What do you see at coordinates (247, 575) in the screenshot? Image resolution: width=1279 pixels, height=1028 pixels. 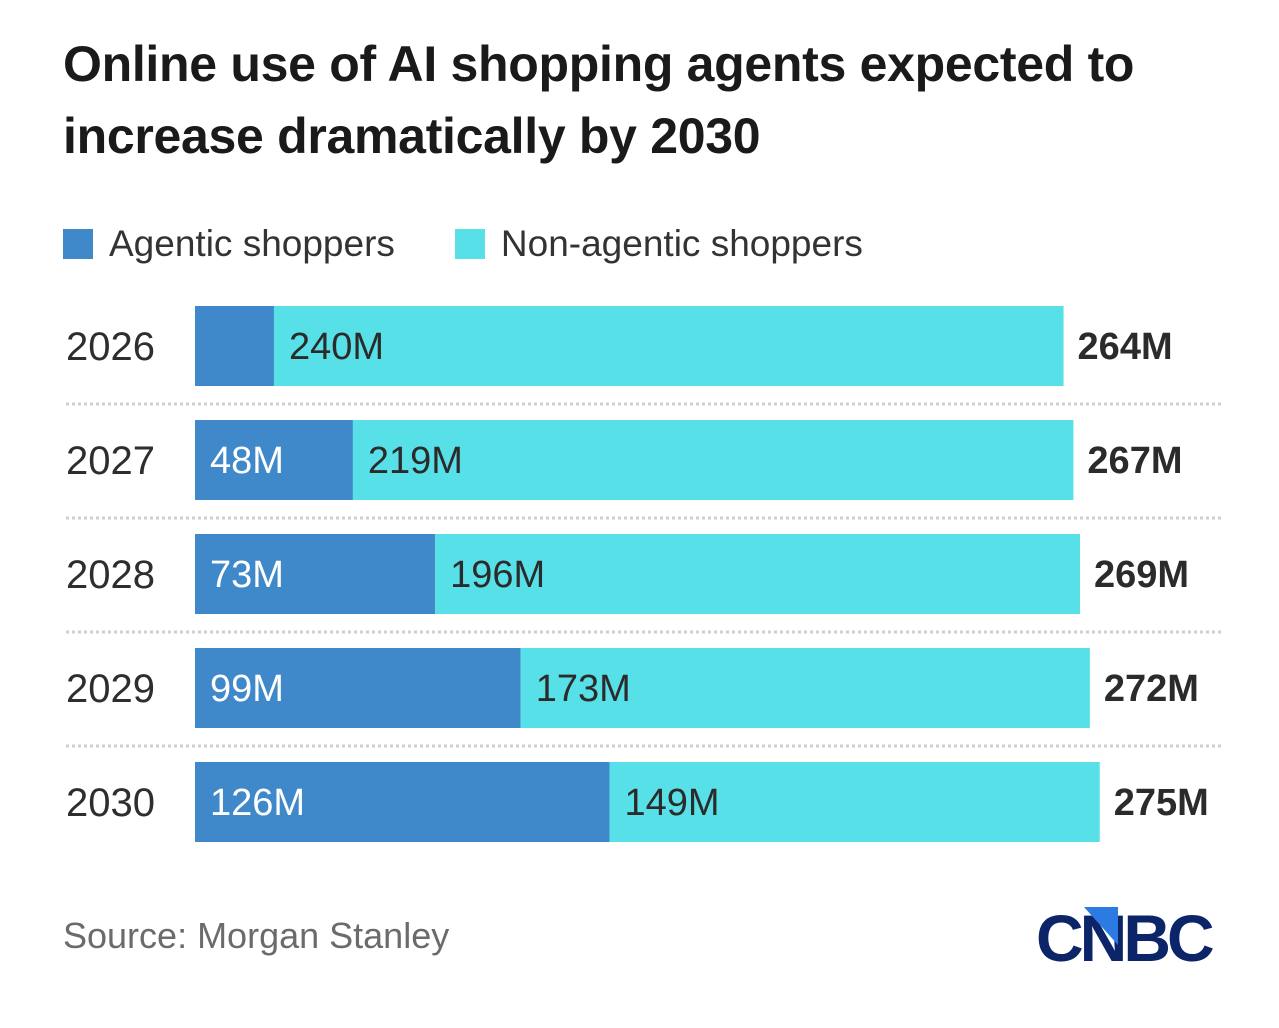 I see `bar-label-agentic: 73M` at bounding box center [247, 575].